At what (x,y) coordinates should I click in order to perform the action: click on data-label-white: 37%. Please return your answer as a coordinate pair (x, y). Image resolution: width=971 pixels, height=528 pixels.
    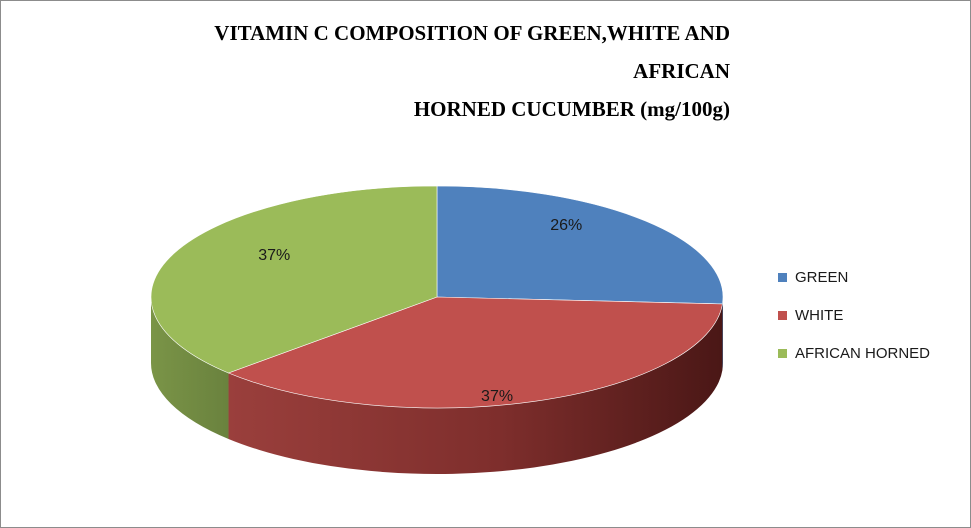
    Looking at the image, I should click on (497, 396).